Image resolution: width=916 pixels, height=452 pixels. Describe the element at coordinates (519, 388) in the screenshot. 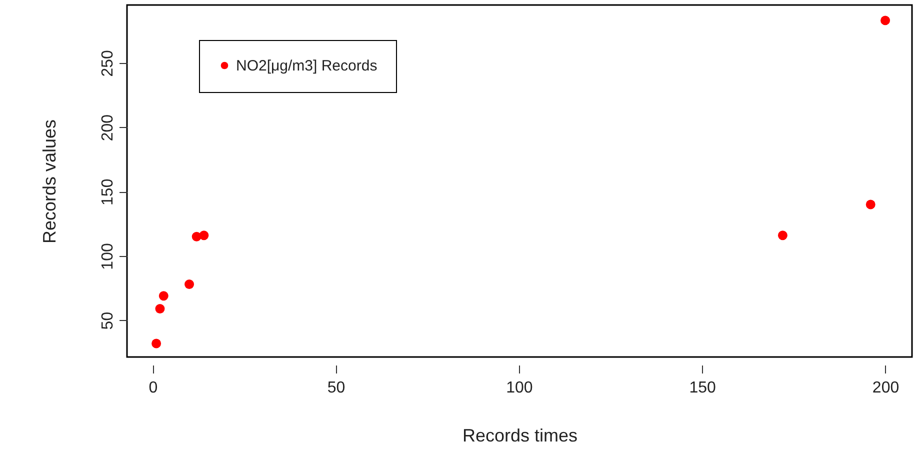

I see `x-tick-label: 100` at that location.